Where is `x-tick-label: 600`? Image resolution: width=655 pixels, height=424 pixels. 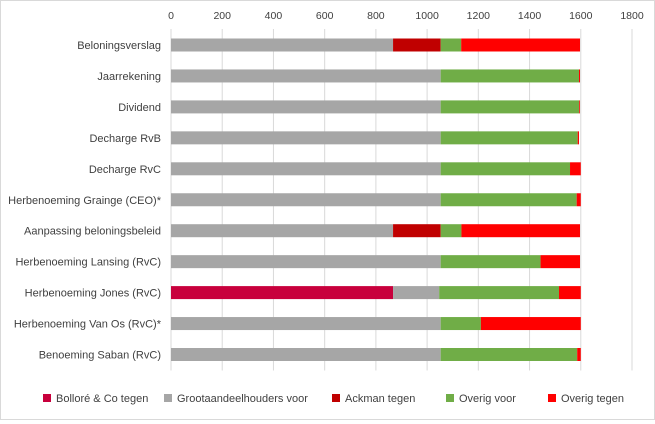
x-tick-label: 600 is located at coordinates (325, 16).